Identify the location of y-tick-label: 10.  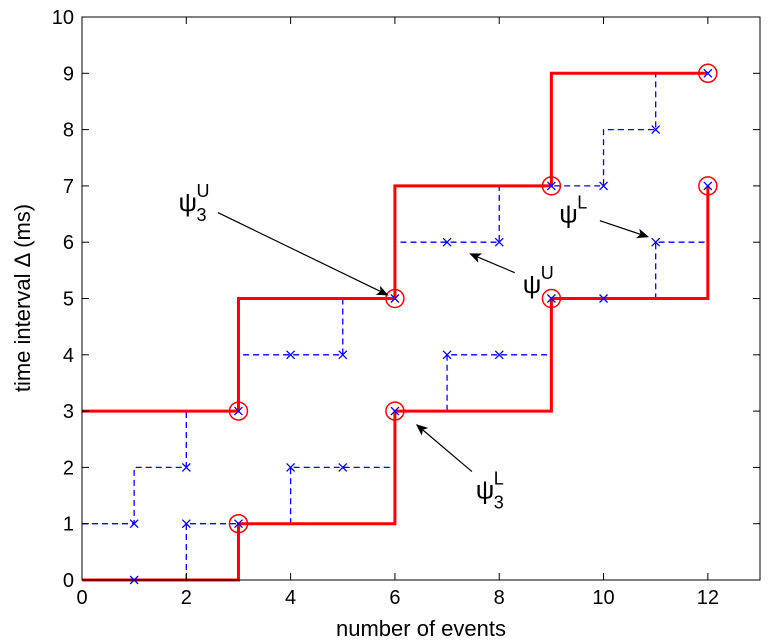
(63, 18).